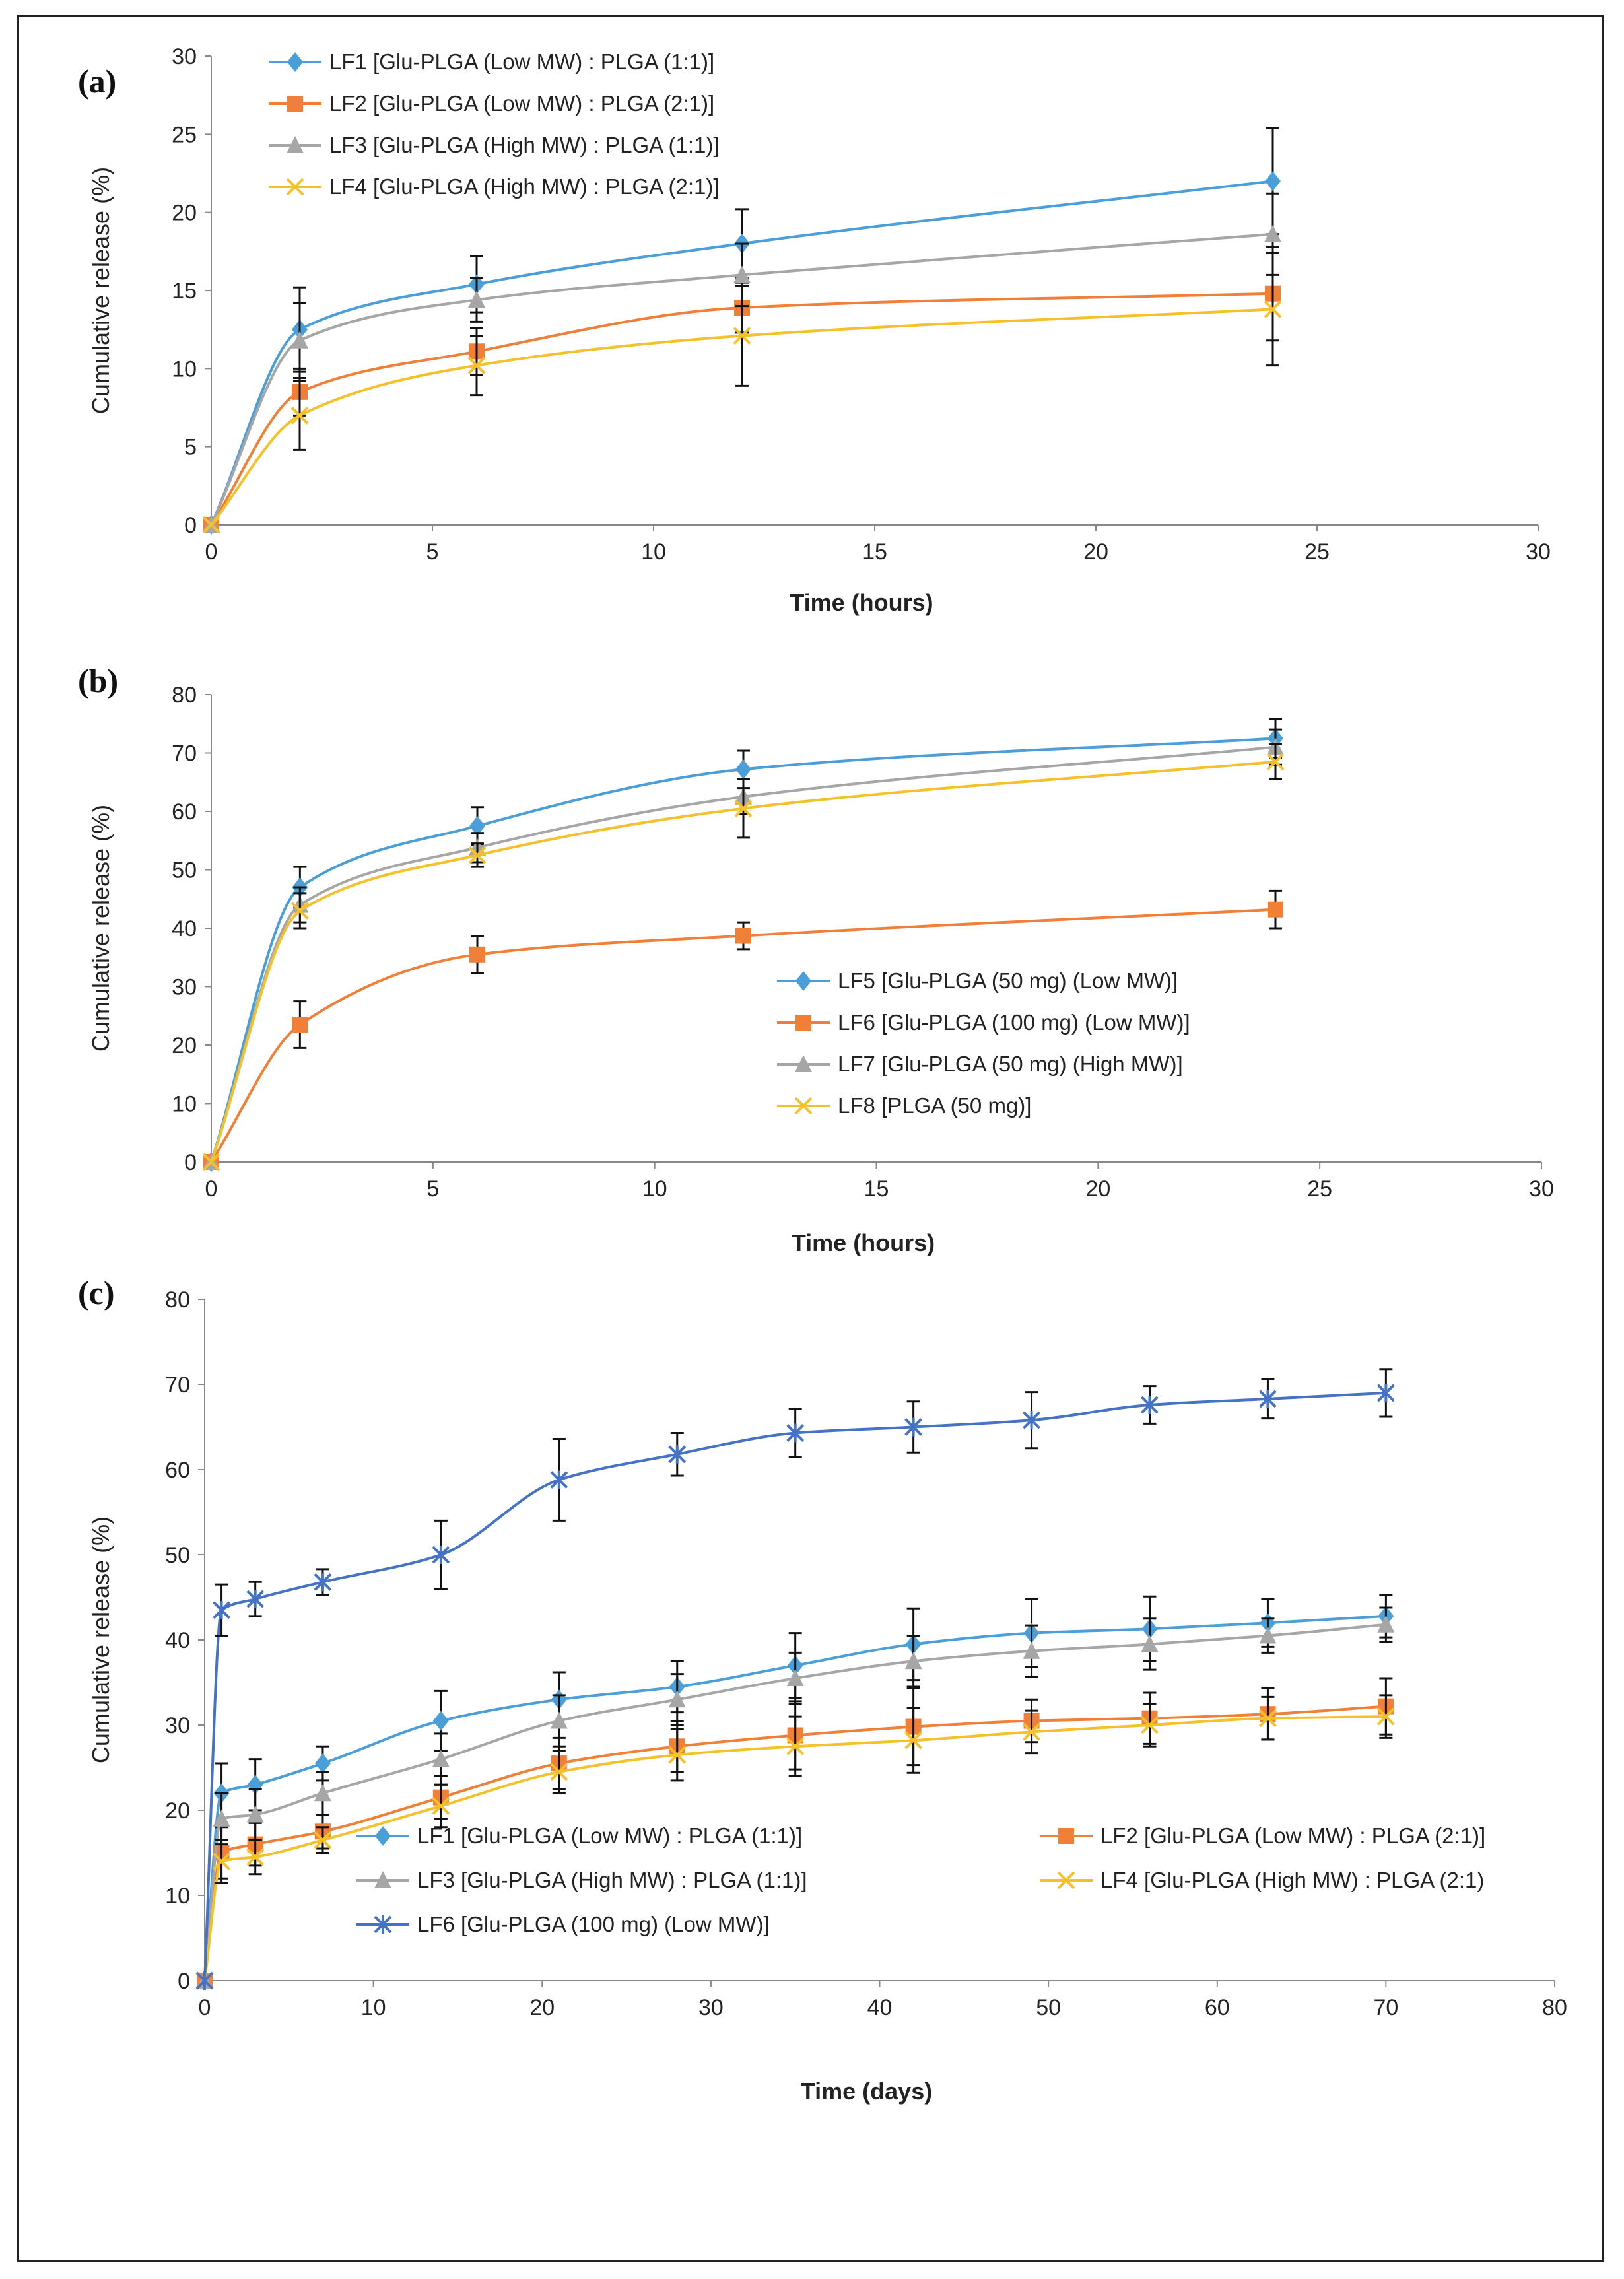  Describe the element at coordinates (184, 696) in the screenshot. I see `y-tick-label: 80` at that location.